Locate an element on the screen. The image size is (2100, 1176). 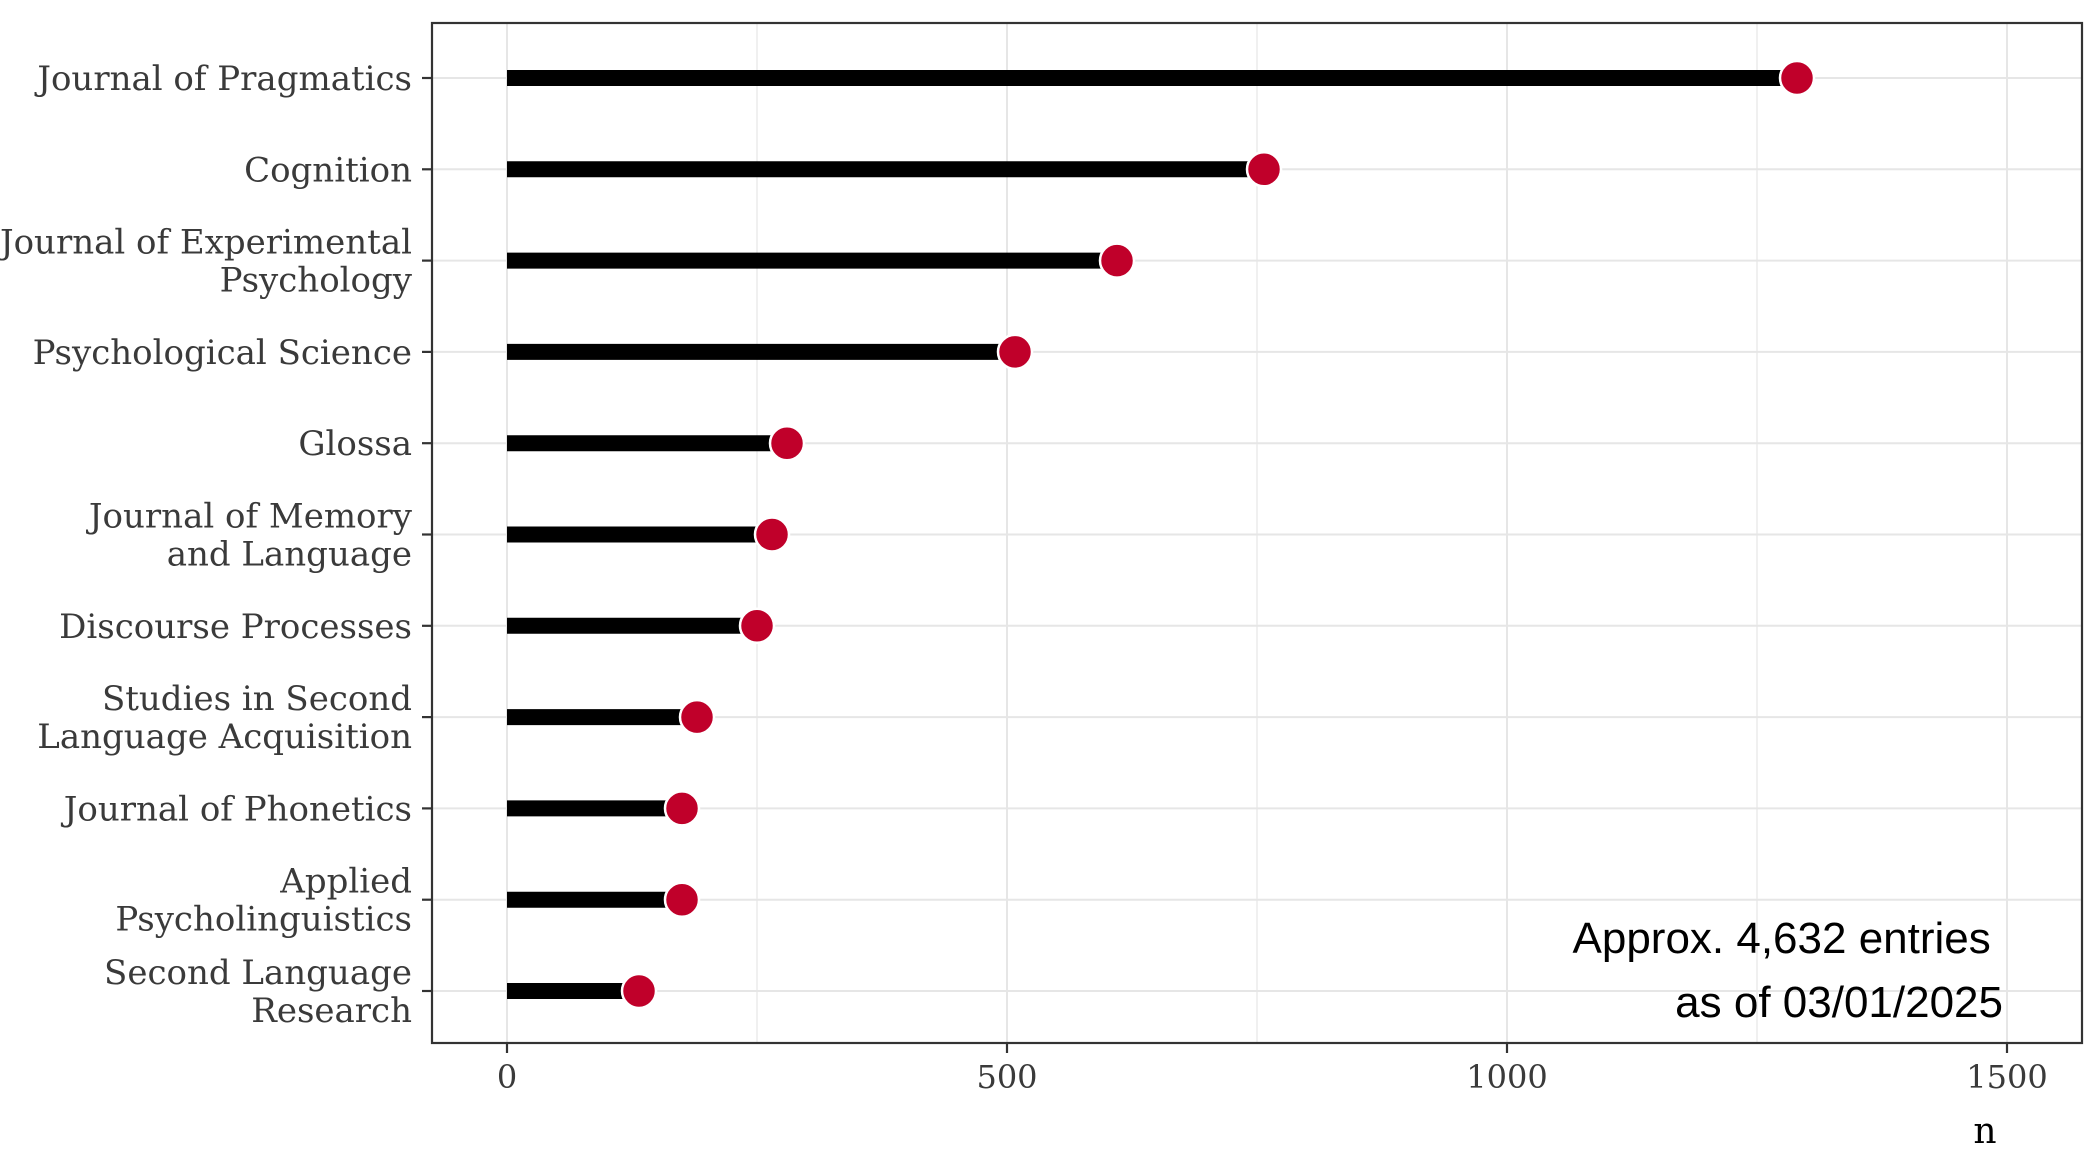
y-tick-label-line: Psychological Science is located at coordinates (222, 353).